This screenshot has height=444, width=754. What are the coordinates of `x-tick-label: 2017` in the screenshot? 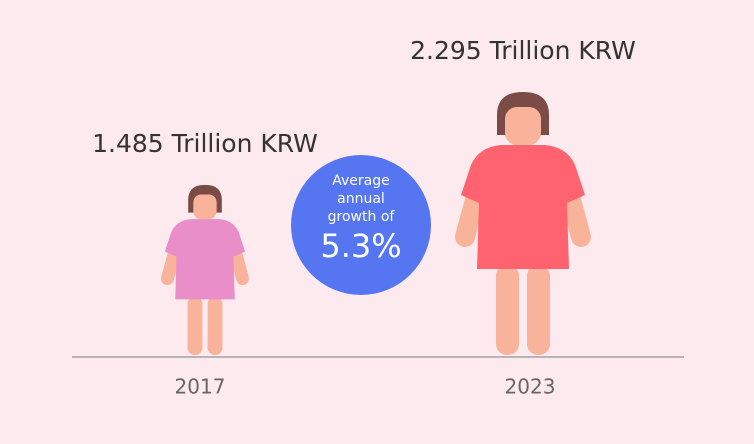 It's located at (200, 387).